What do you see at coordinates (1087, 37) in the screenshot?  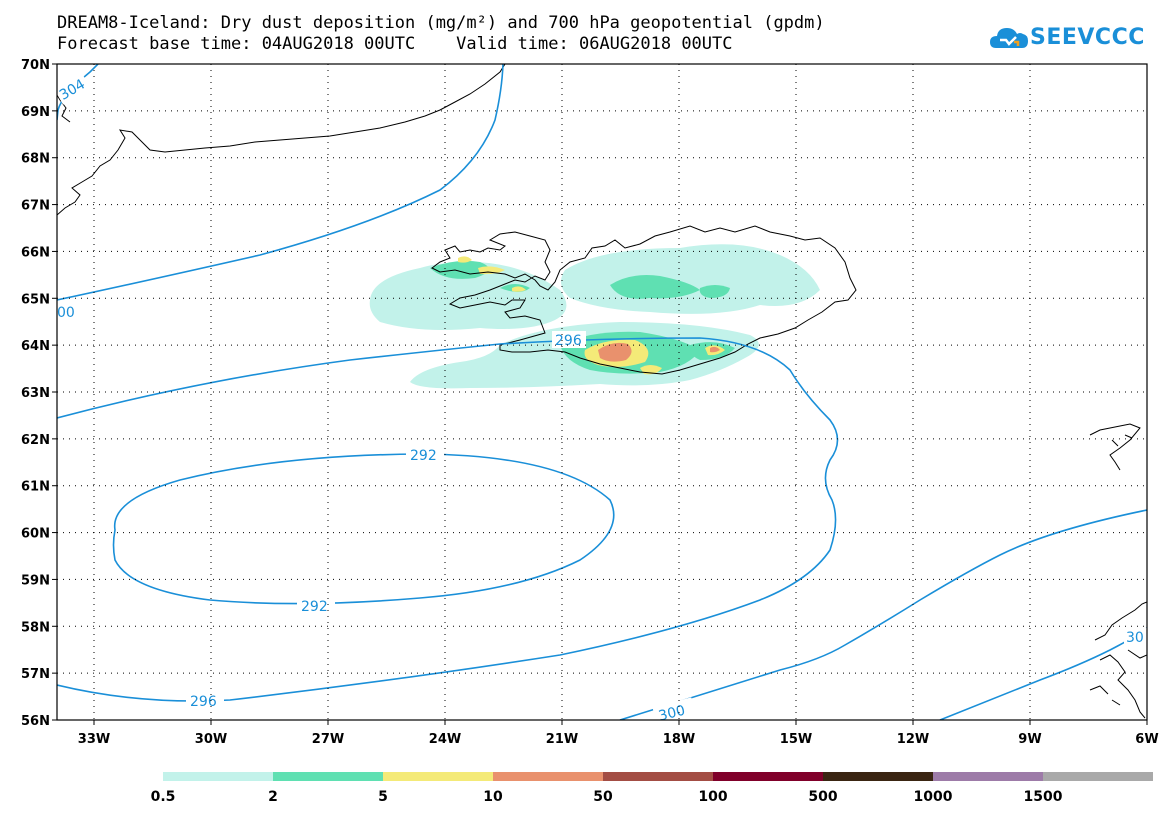 I see `logo-text: SEEVCCC` at bounding box center [1087, 37].